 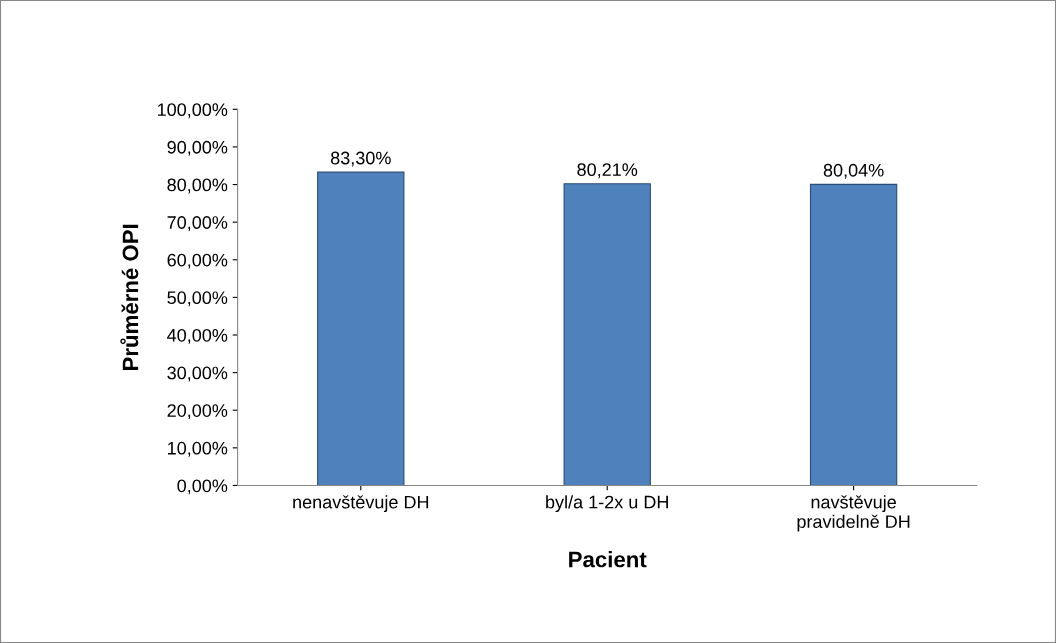 I want to click on y-axis-title: Průměrné OPI, so click(x=129, y=297).